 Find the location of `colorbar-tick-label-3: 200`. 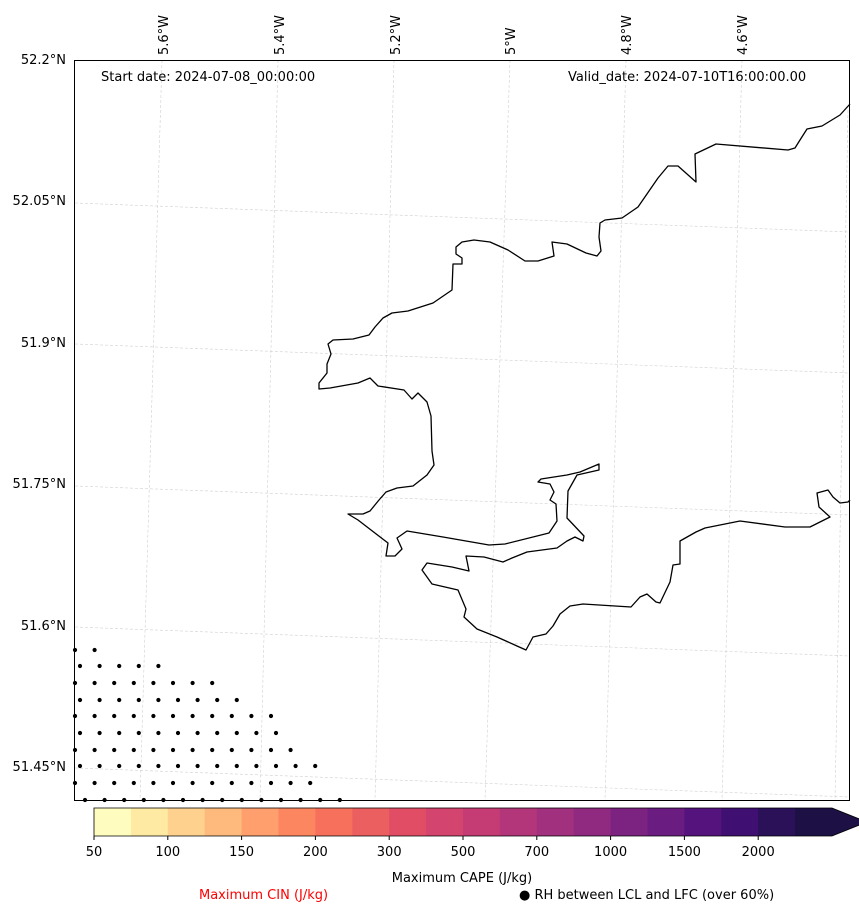

colorbar-tick-label-3: 200 is located at coordinates (315, 852).